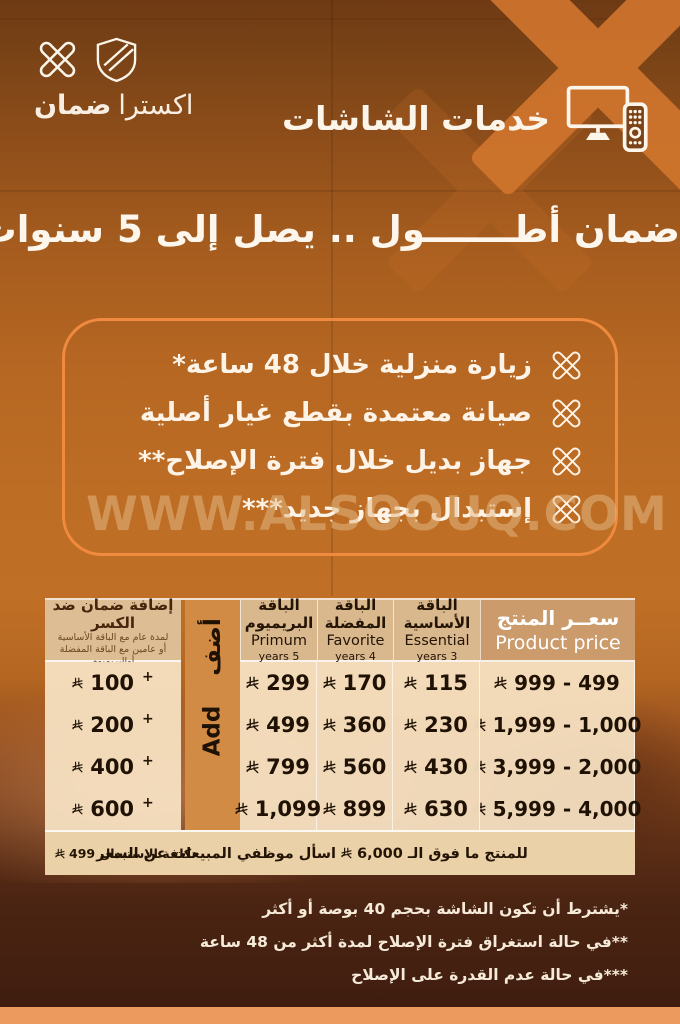 Image resolution: width=680 pixels, height=1024 pixels. Describe the element at coordinates (355, 656) in the screenshot. I see `favorite-duration: 4 years` at that location.